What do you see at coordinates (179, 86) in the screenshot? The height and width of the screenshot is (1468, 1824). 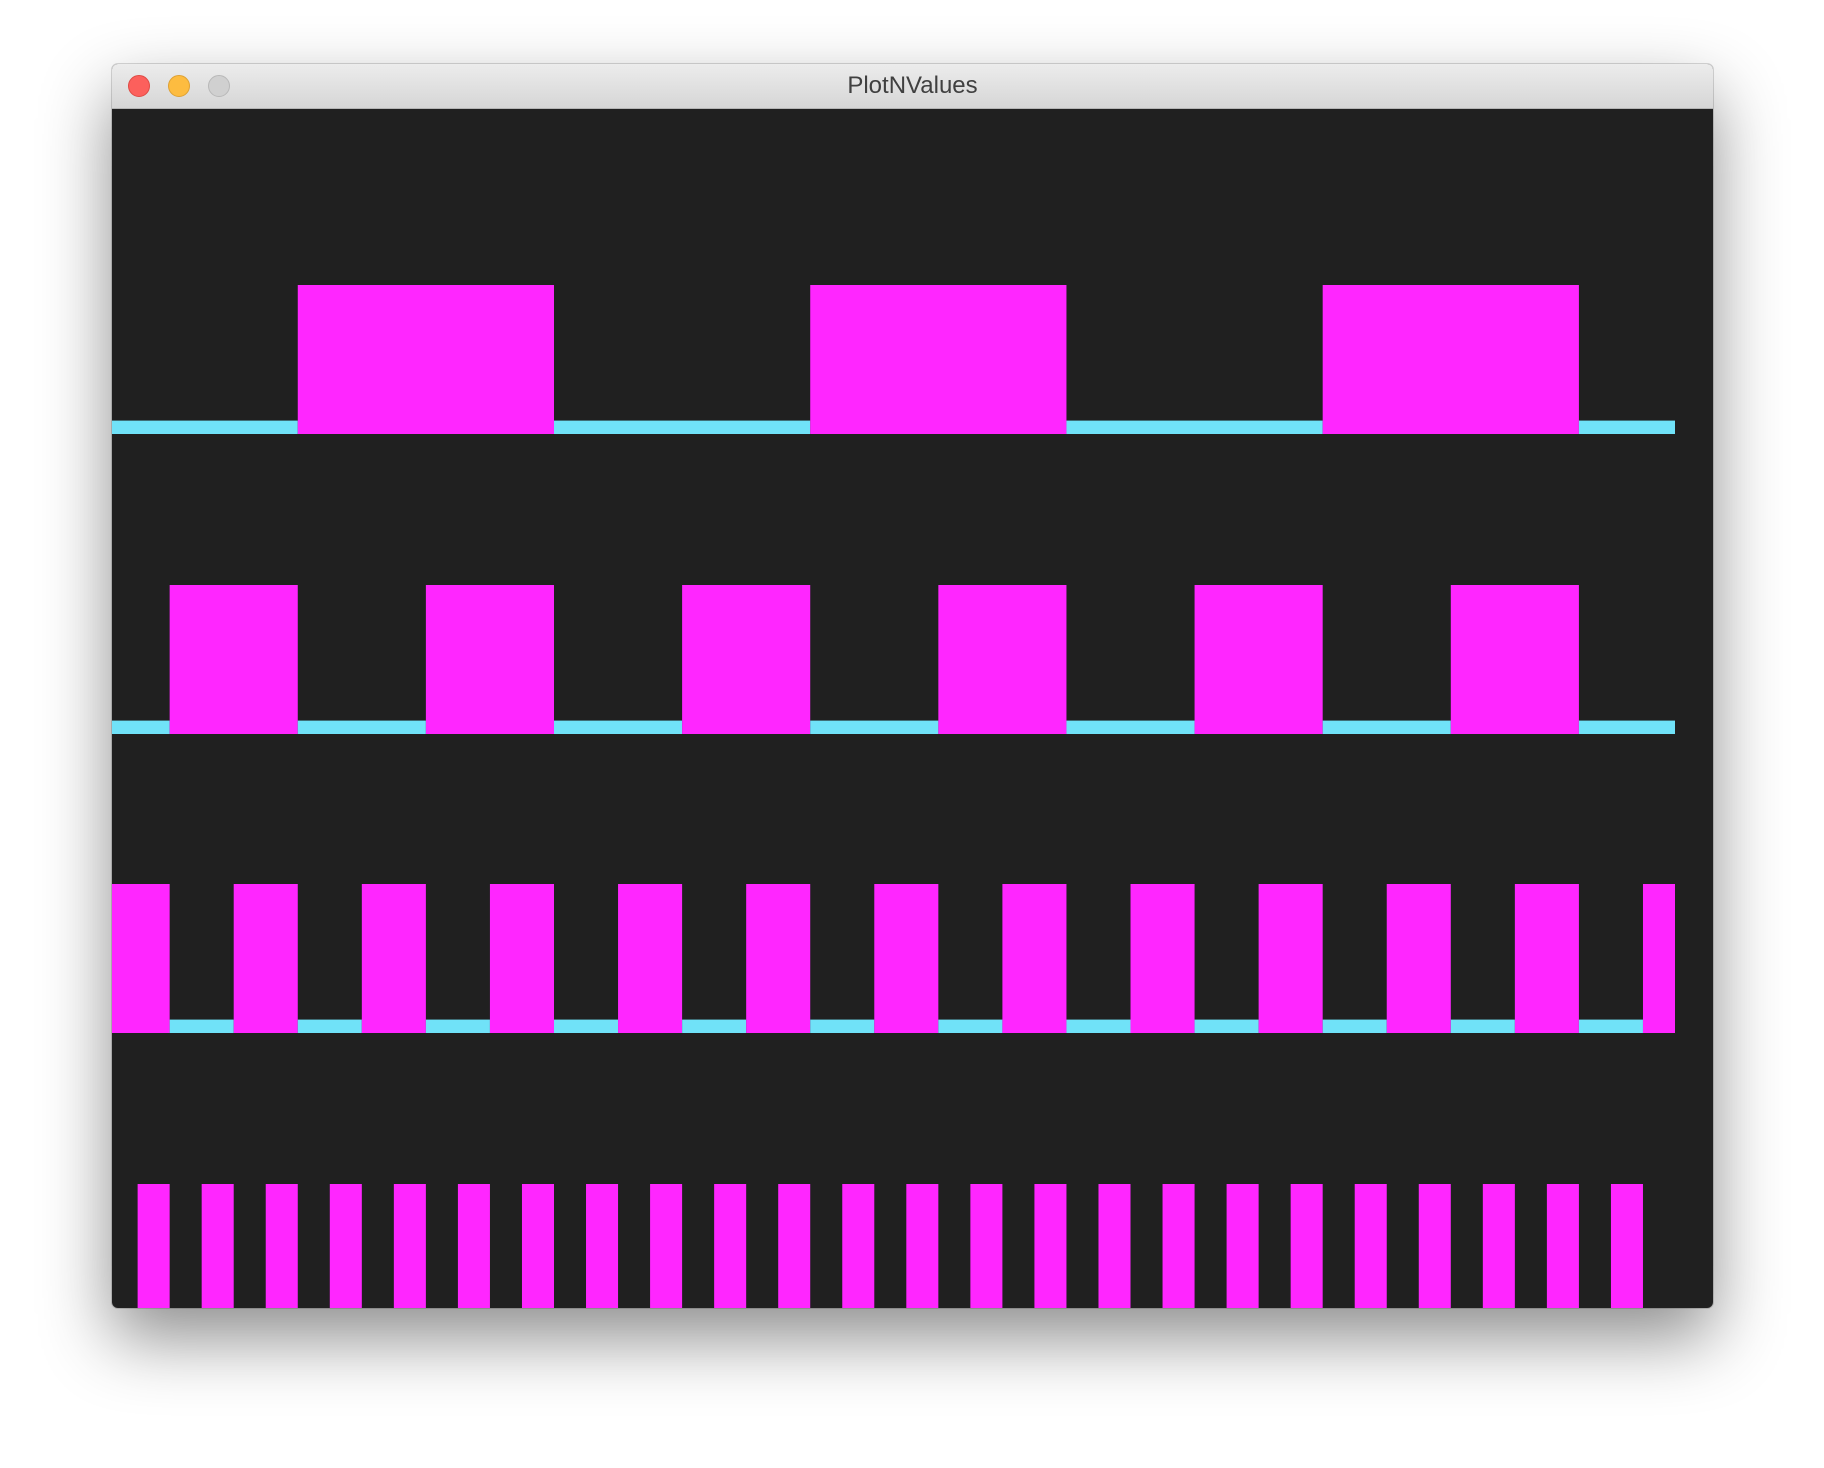 I see `minimize-button` at bounding box center [179, 86].